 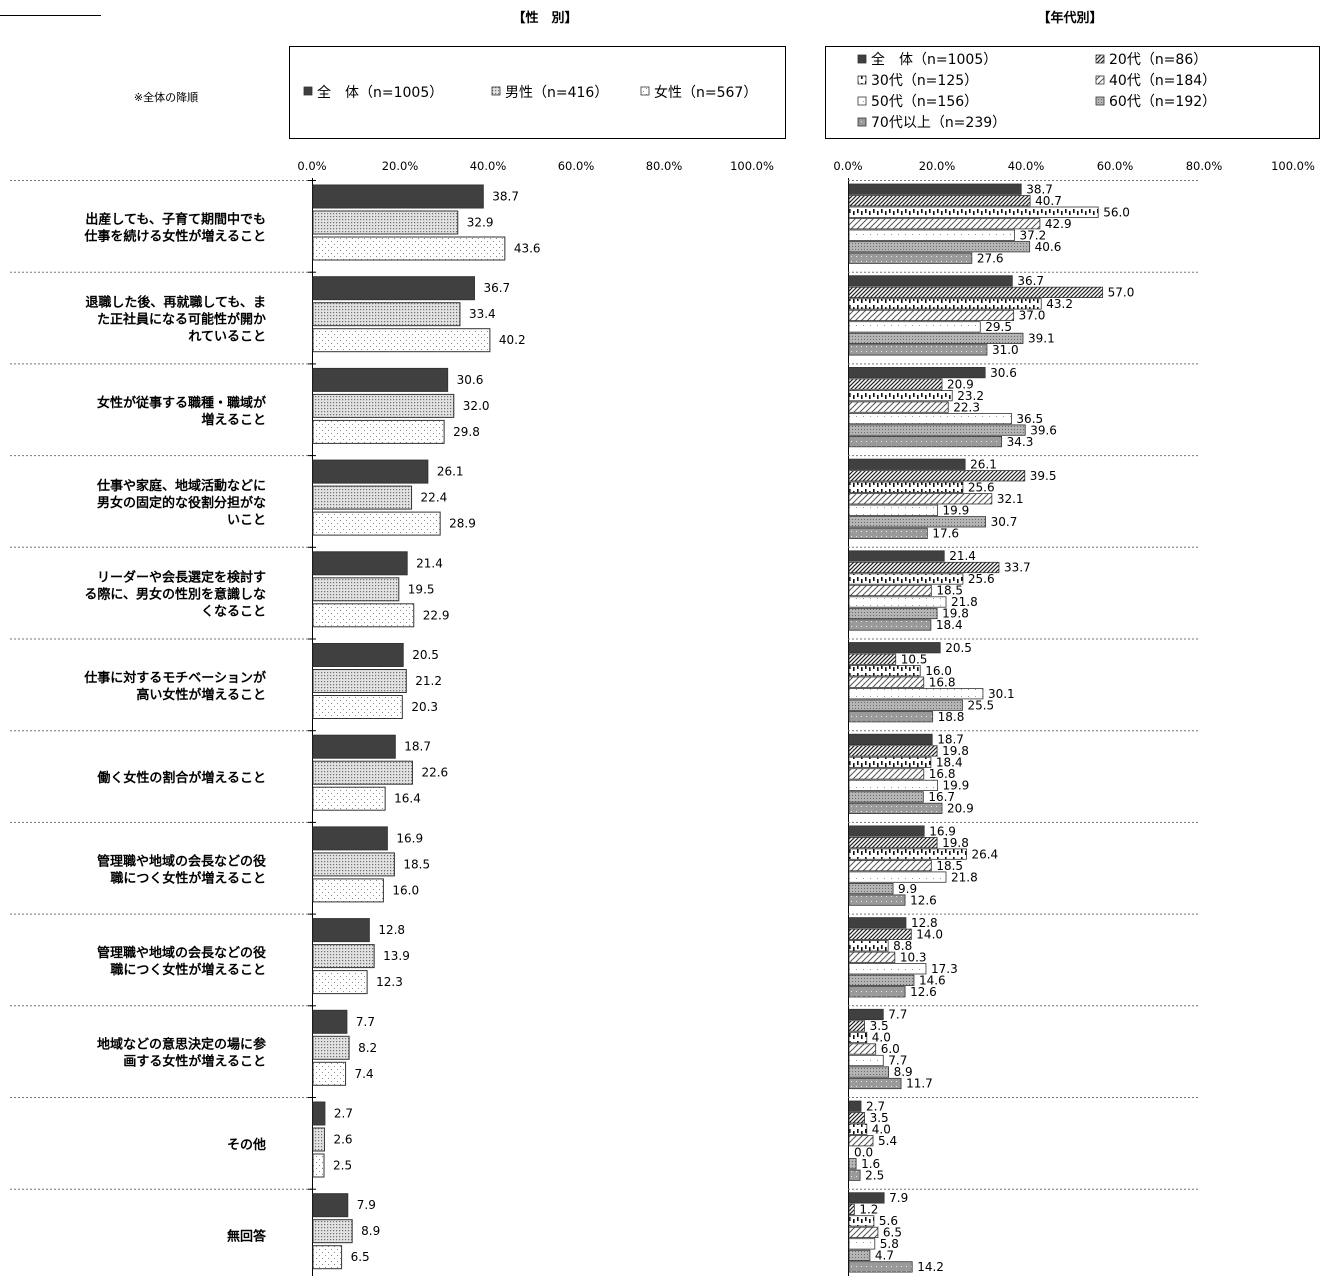 I want to click on age-data-label: 2.7, so click(x=875, y=1106).